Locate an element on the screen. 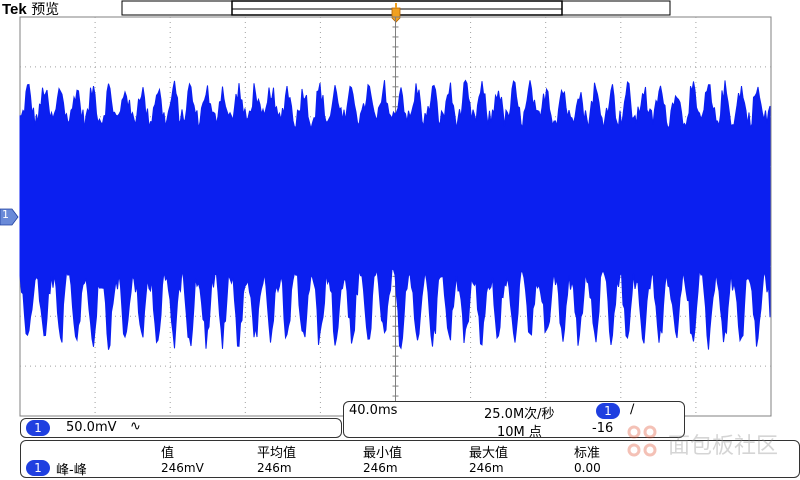  brand-logo: Tek is located at coordinates (14, 9).